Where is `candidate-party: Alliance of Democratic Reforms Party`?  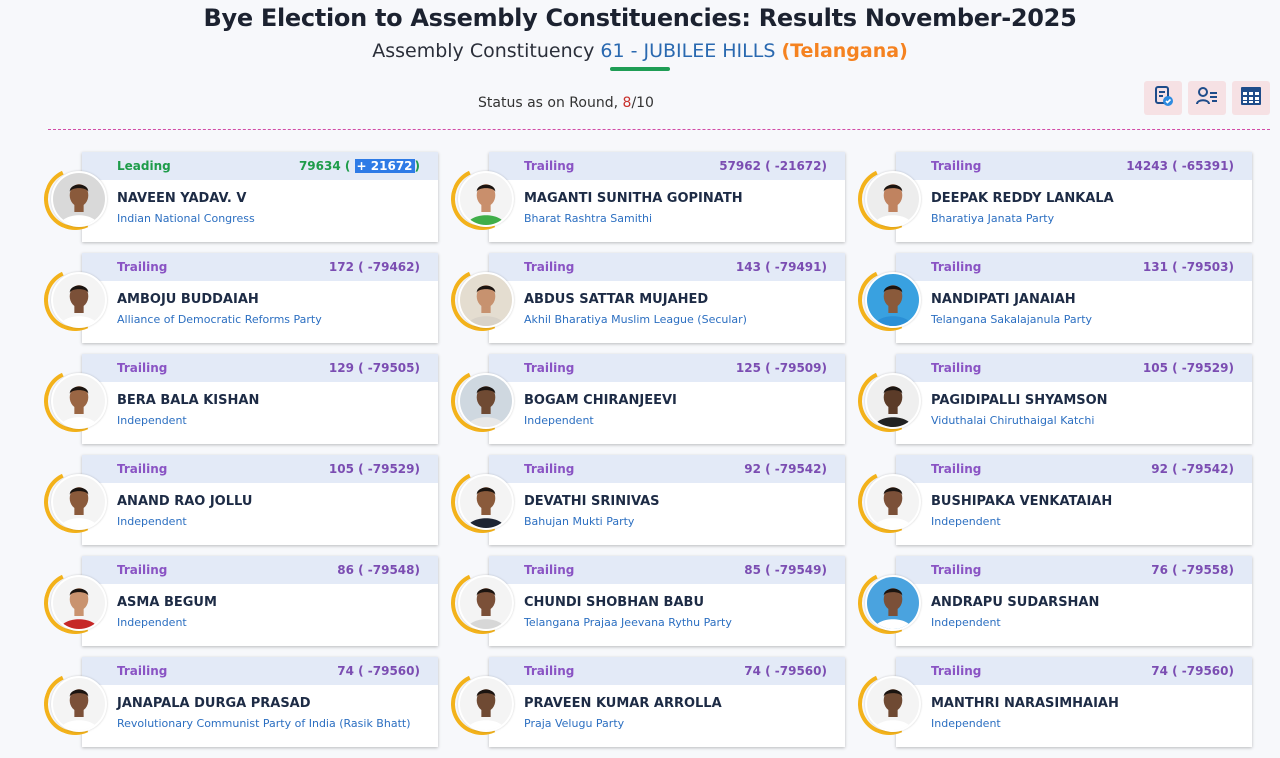
candidate-party: Alliance of Democratic Reforms Party is located at coordinates (219, 319).